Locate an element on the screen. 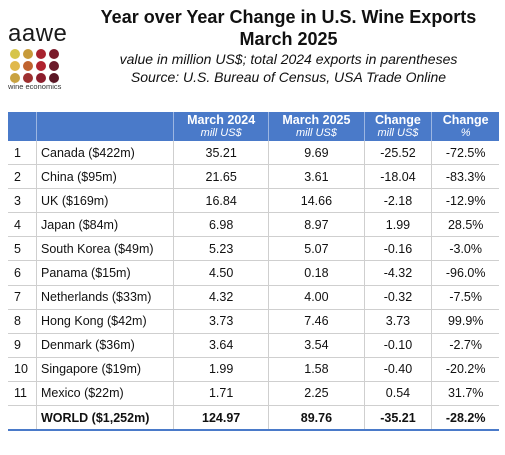 Image resolution: width=505 pixels, height=455 pixels. header-country-blank is located at coordinates (105, 126).